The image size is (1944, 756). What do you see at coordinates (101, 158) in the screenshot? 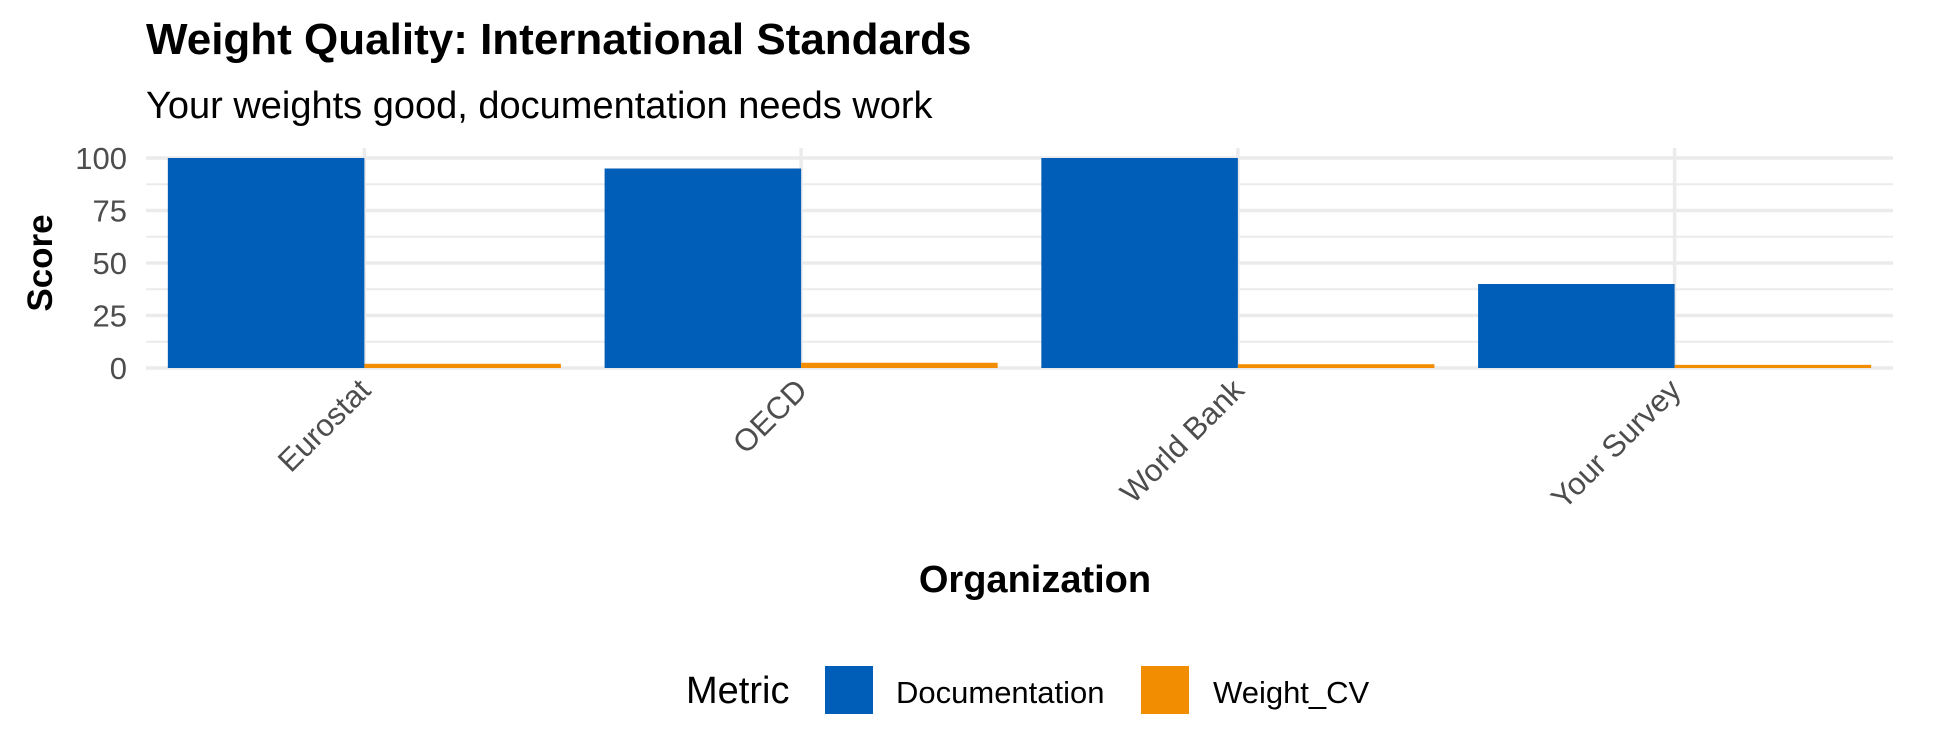
I see `y-tick-label: 100` at bounding box center [101, 158].